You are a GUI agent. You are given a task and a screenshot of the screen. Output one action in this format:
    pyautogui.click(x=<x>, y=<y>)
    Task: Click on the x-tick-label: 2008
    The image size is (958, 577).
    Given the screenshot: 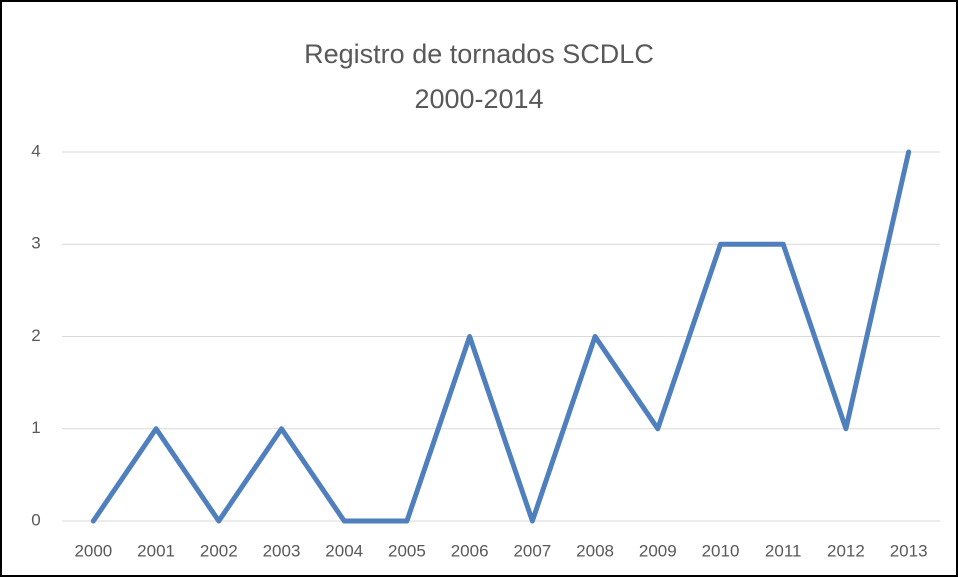 What is the action you would take?
    pyautogui.click(x=595, y=550)
    